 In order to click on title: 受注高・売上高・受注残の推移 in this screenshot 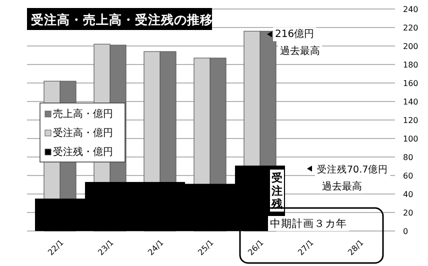, I will do `click(120, 19)`.